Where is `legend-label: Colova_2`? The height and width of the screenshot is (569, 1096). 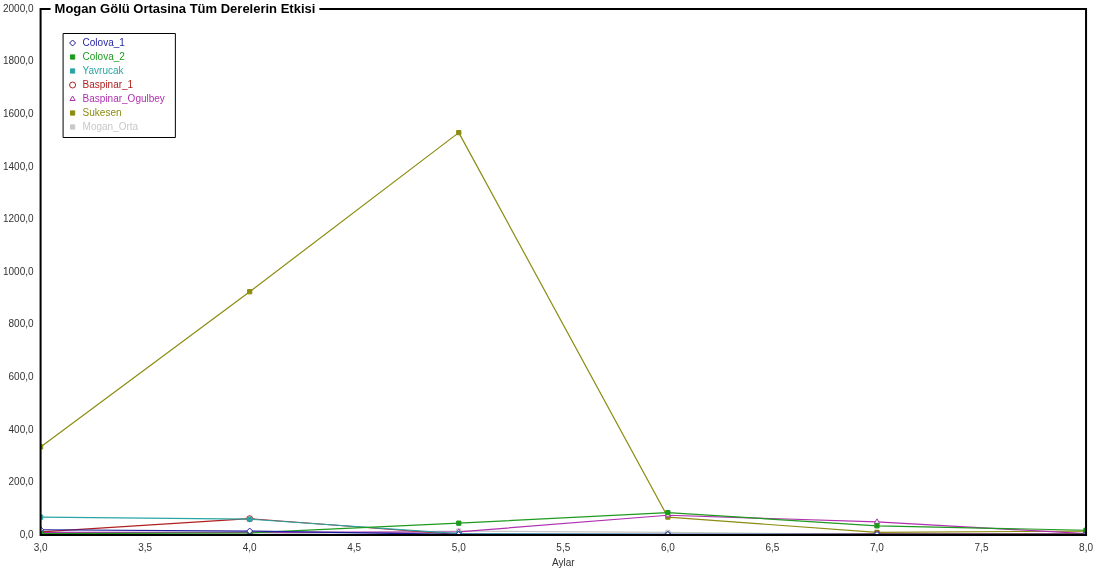
legend-label: Colova_2 is located at coordinates (104, 56).